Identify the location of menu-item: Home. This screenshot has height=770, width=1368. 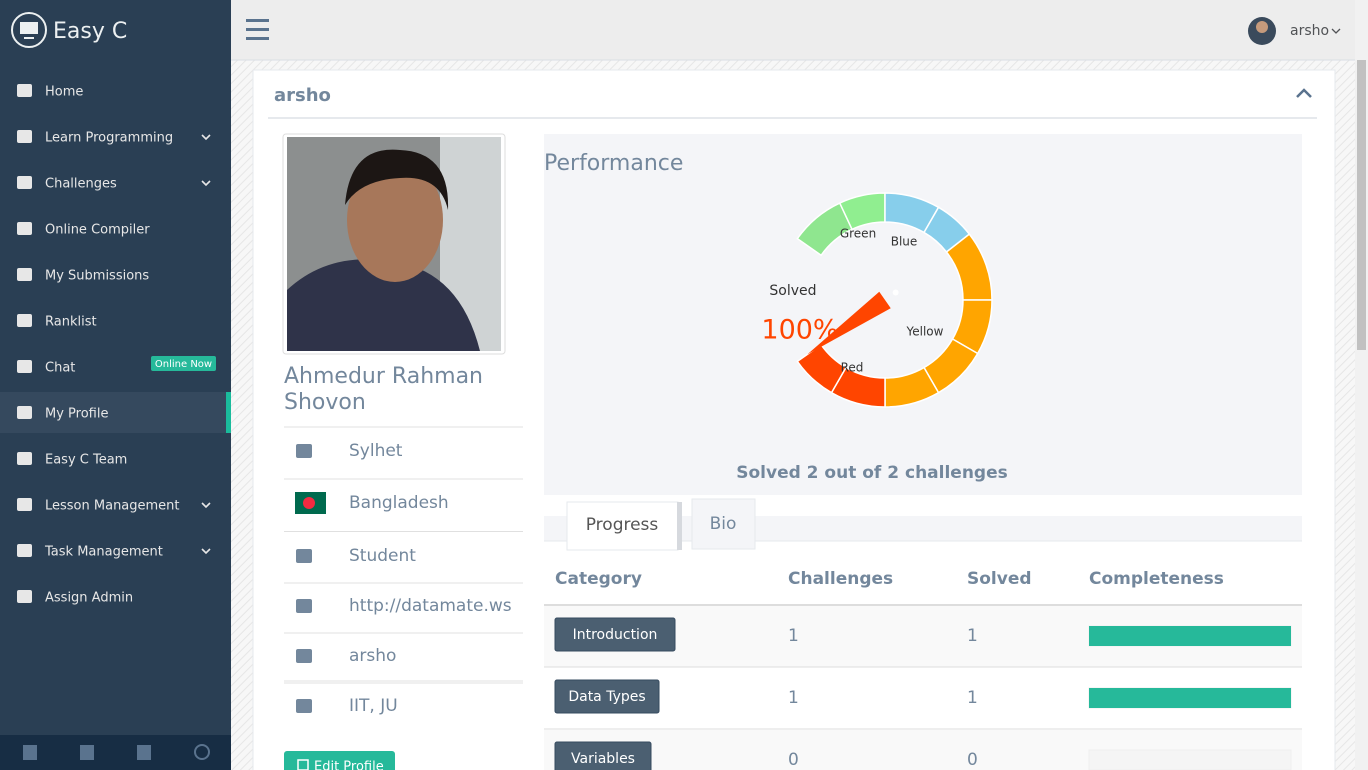
(50, 92).